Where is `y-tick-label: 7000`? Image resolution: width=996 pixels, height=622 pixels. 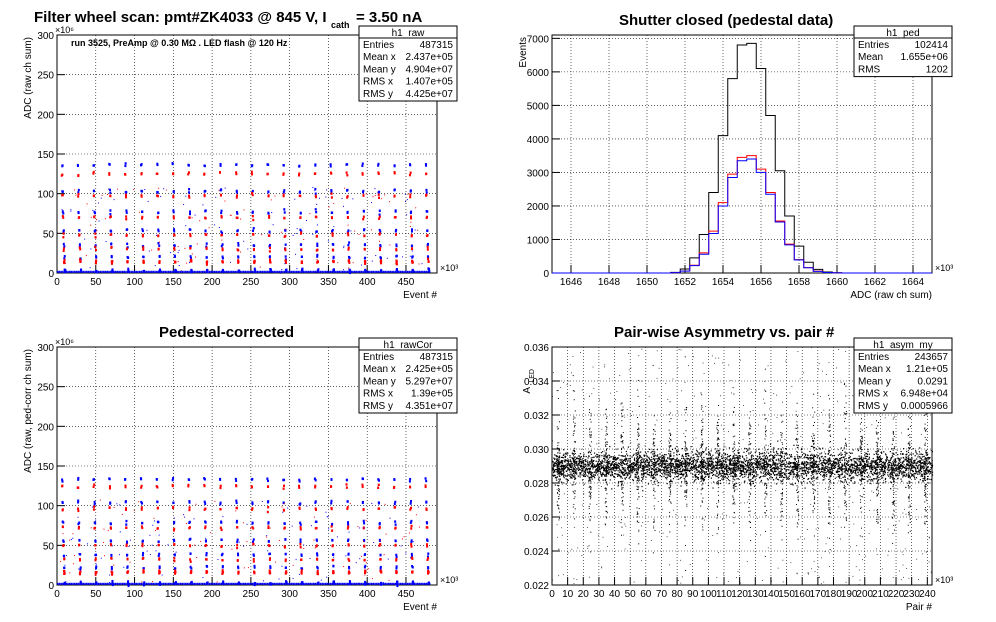 y-tick-label: 7000 is located at coordinates (538, 39).